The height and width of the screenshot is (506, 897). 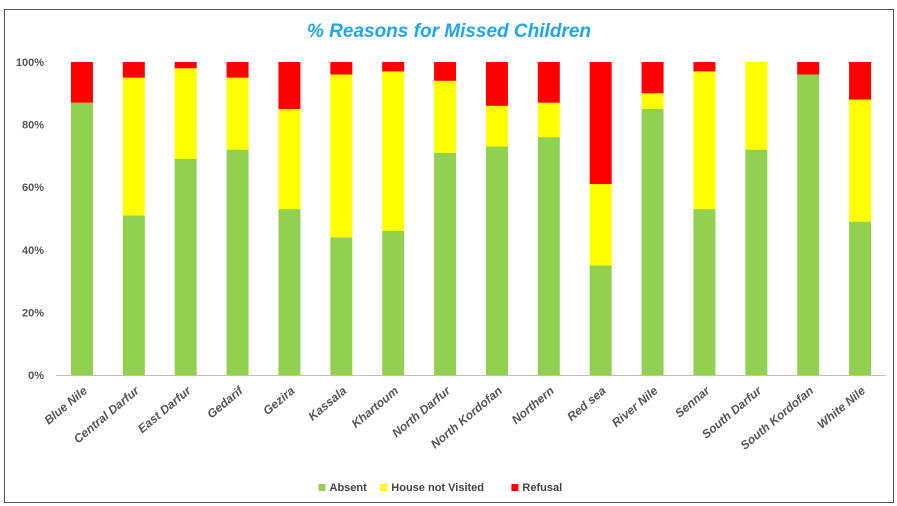 What do you see at coordinates (533, 405) in the screenshot?
I see `x-tick-label: Northern` at bounding box center [533, 405].